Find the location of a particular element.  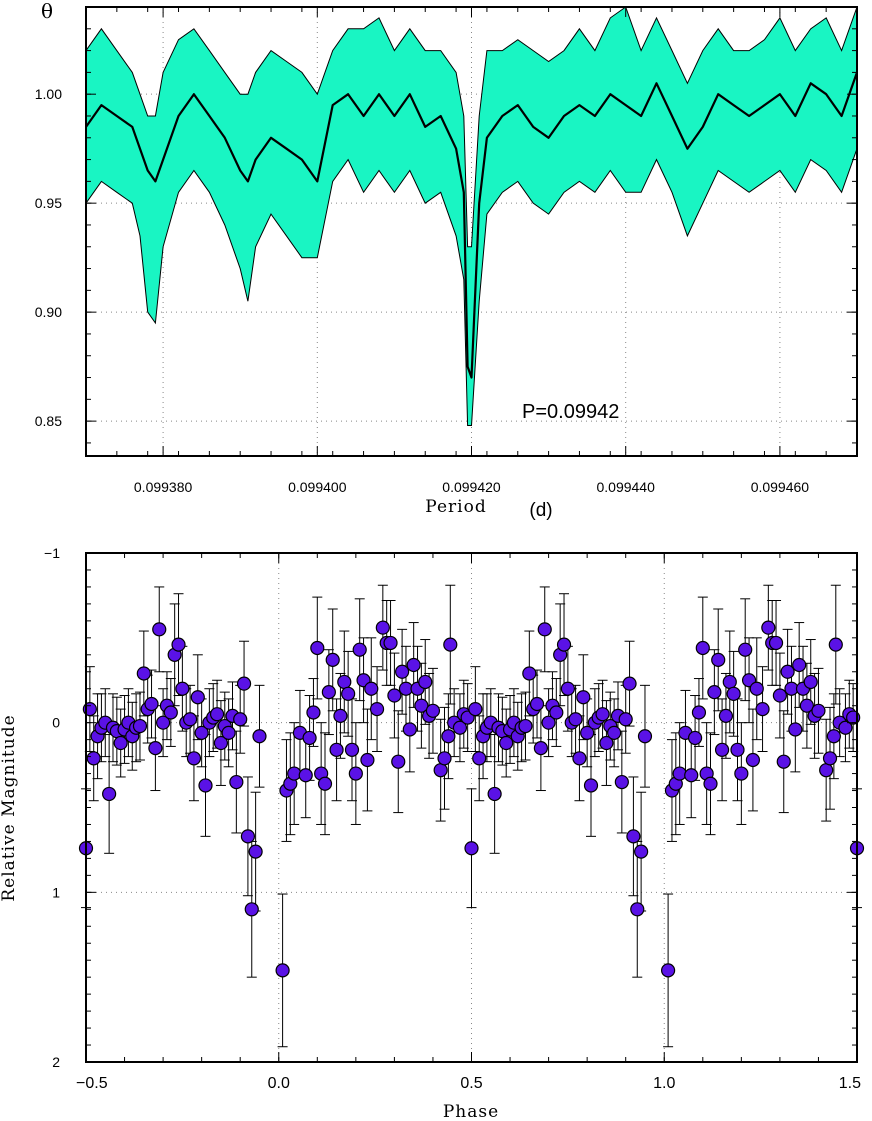

bottom-y-tick-label: −1 is located at coordinates (52, 553).